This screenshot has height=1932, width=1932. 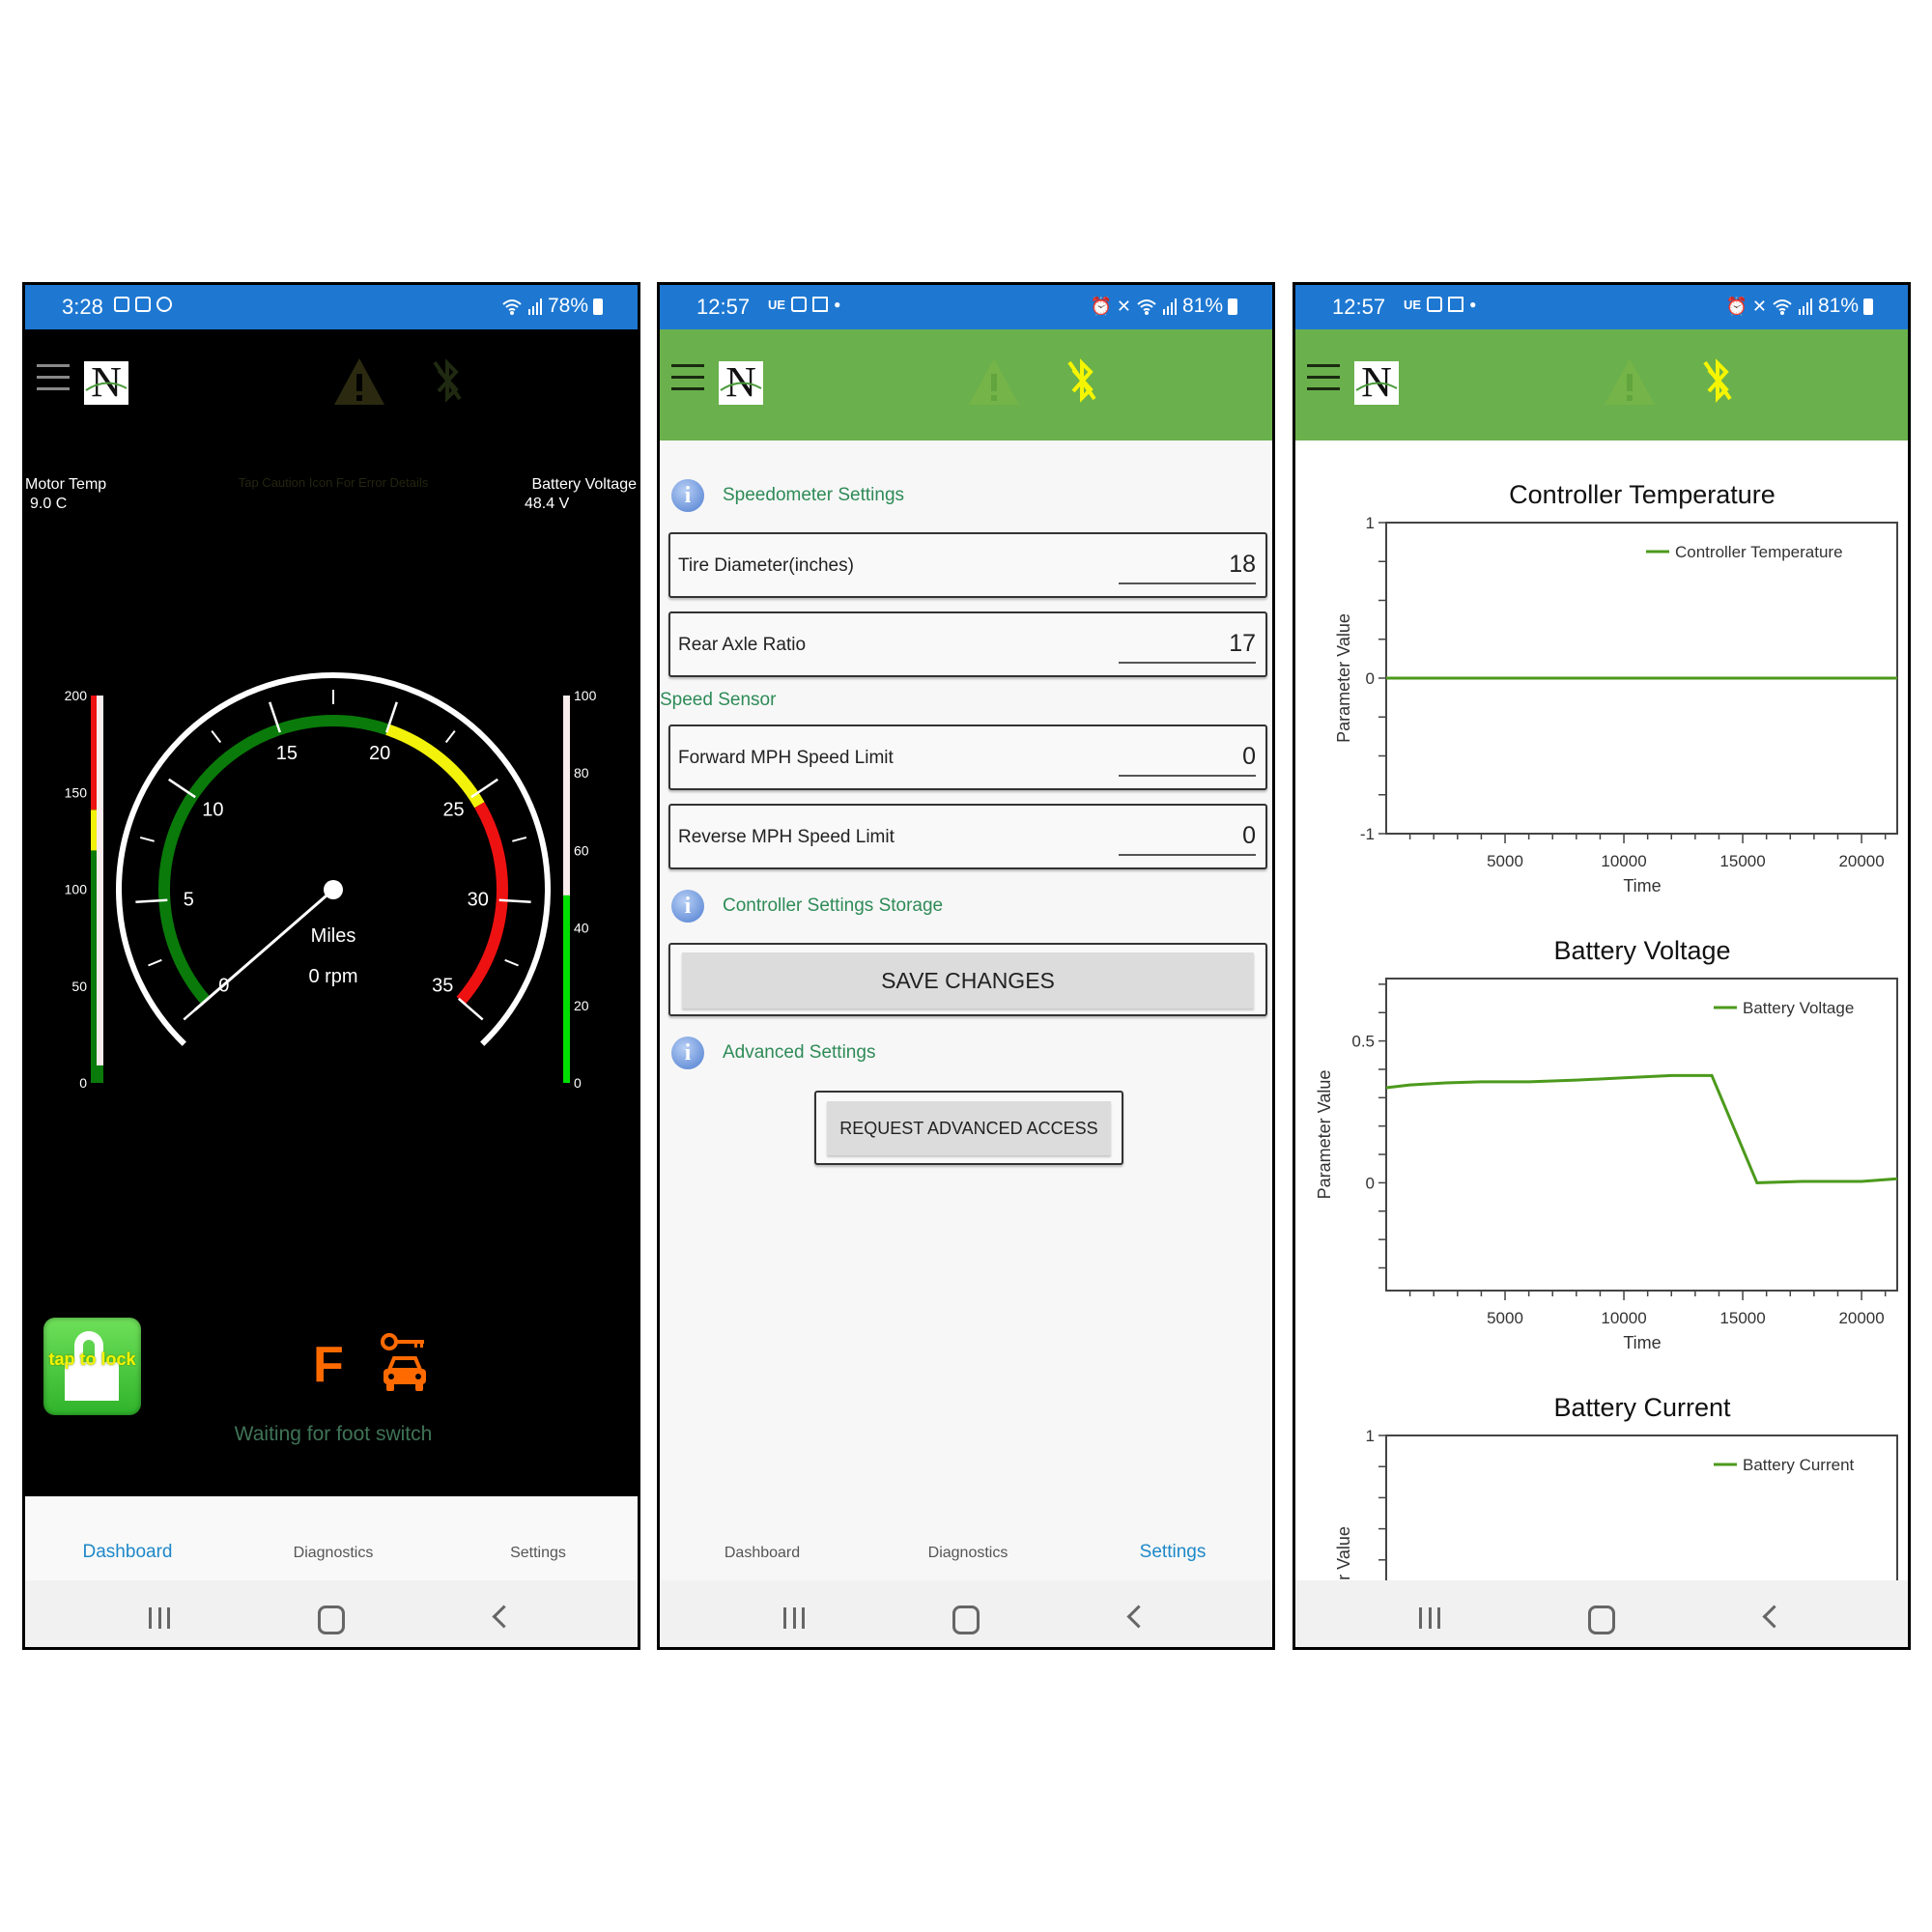 I want to click on motor-temp-bar-label: 150, so click(x=76, y=792).